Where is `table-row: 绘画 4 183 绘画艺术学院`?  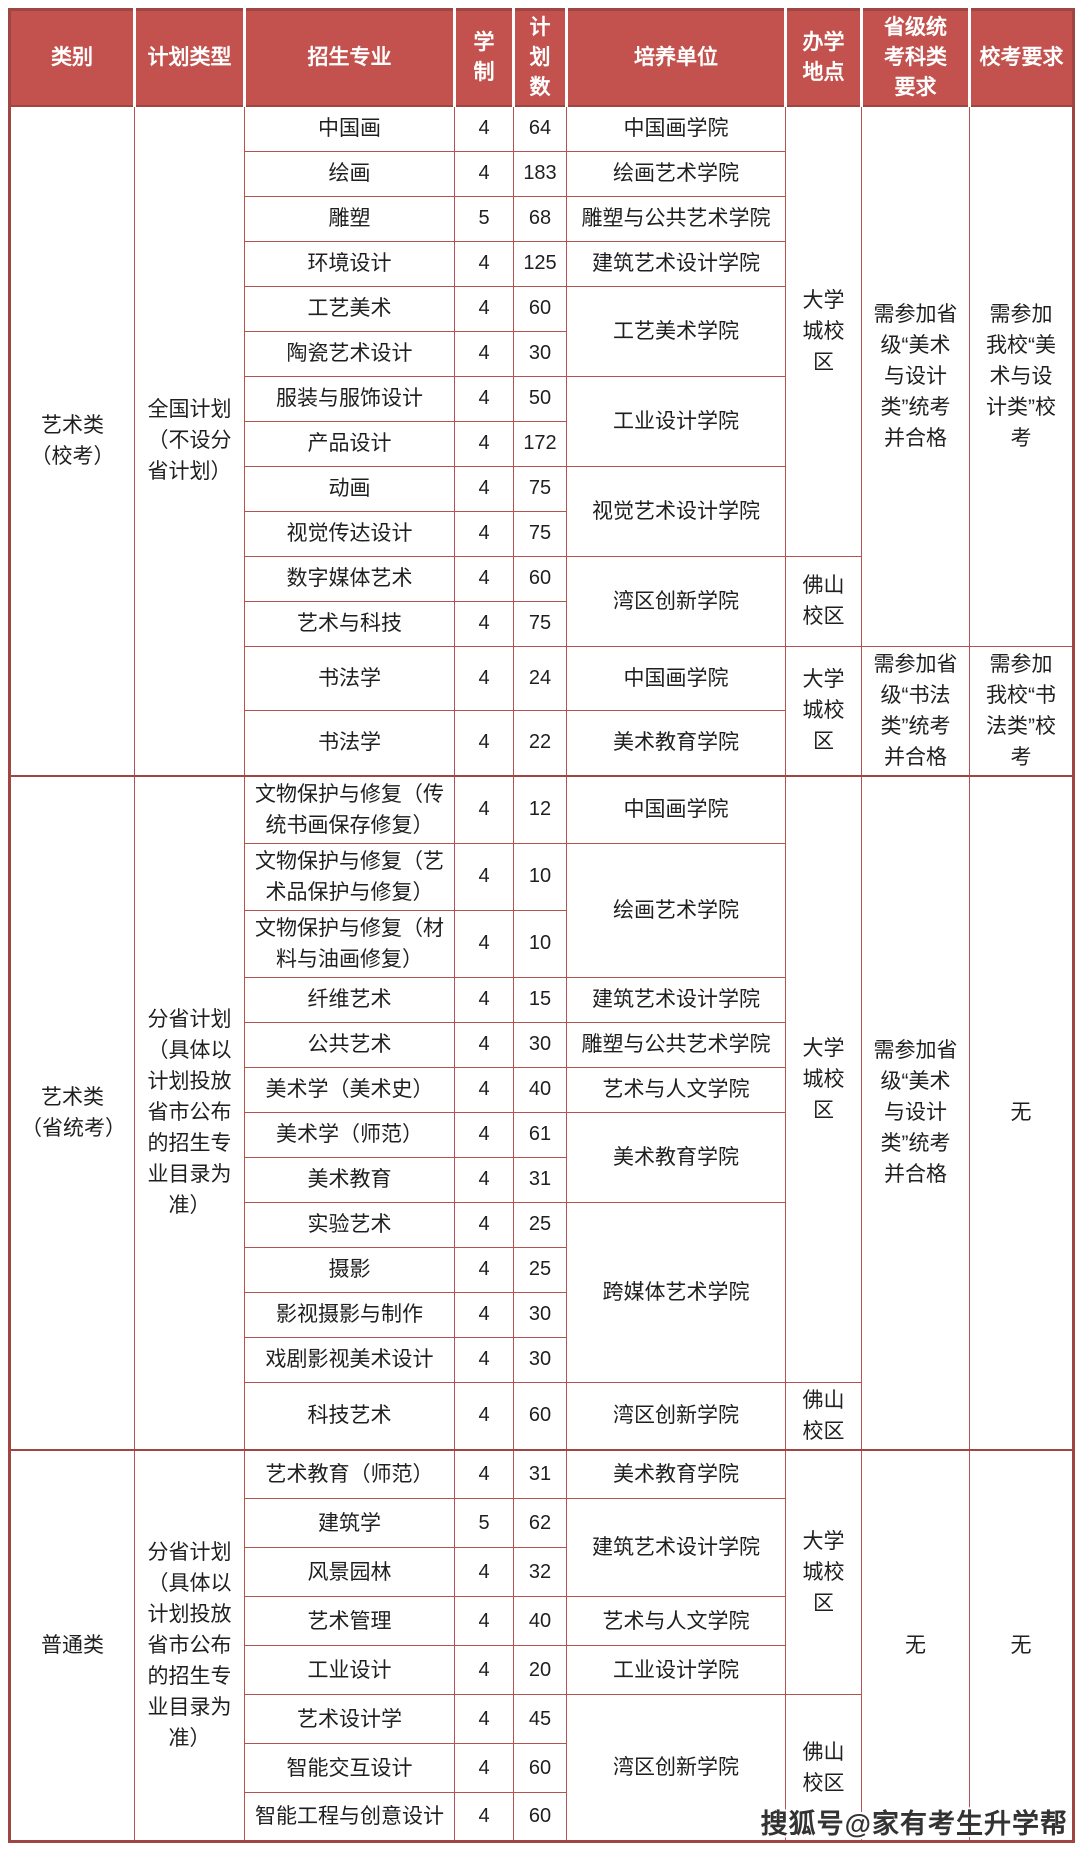 table-row: 绘画 4 183 绘画艺术学院 is located at coordinates (542, 173).